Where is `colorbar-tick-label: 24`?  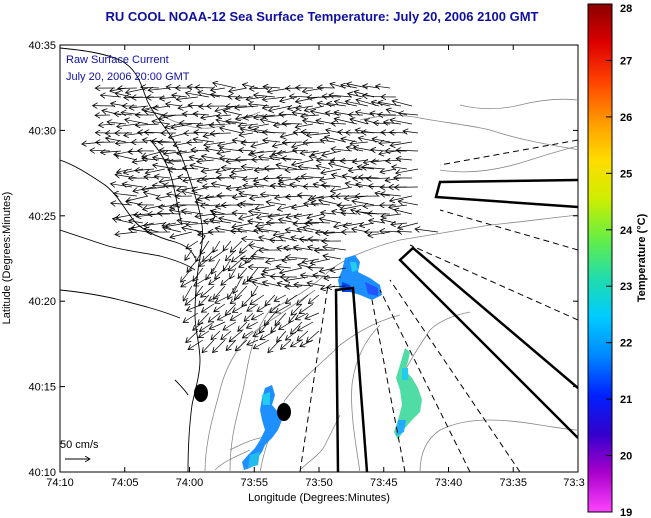 colorbar-tick-label: 24 is located at coordinates (626, 231).